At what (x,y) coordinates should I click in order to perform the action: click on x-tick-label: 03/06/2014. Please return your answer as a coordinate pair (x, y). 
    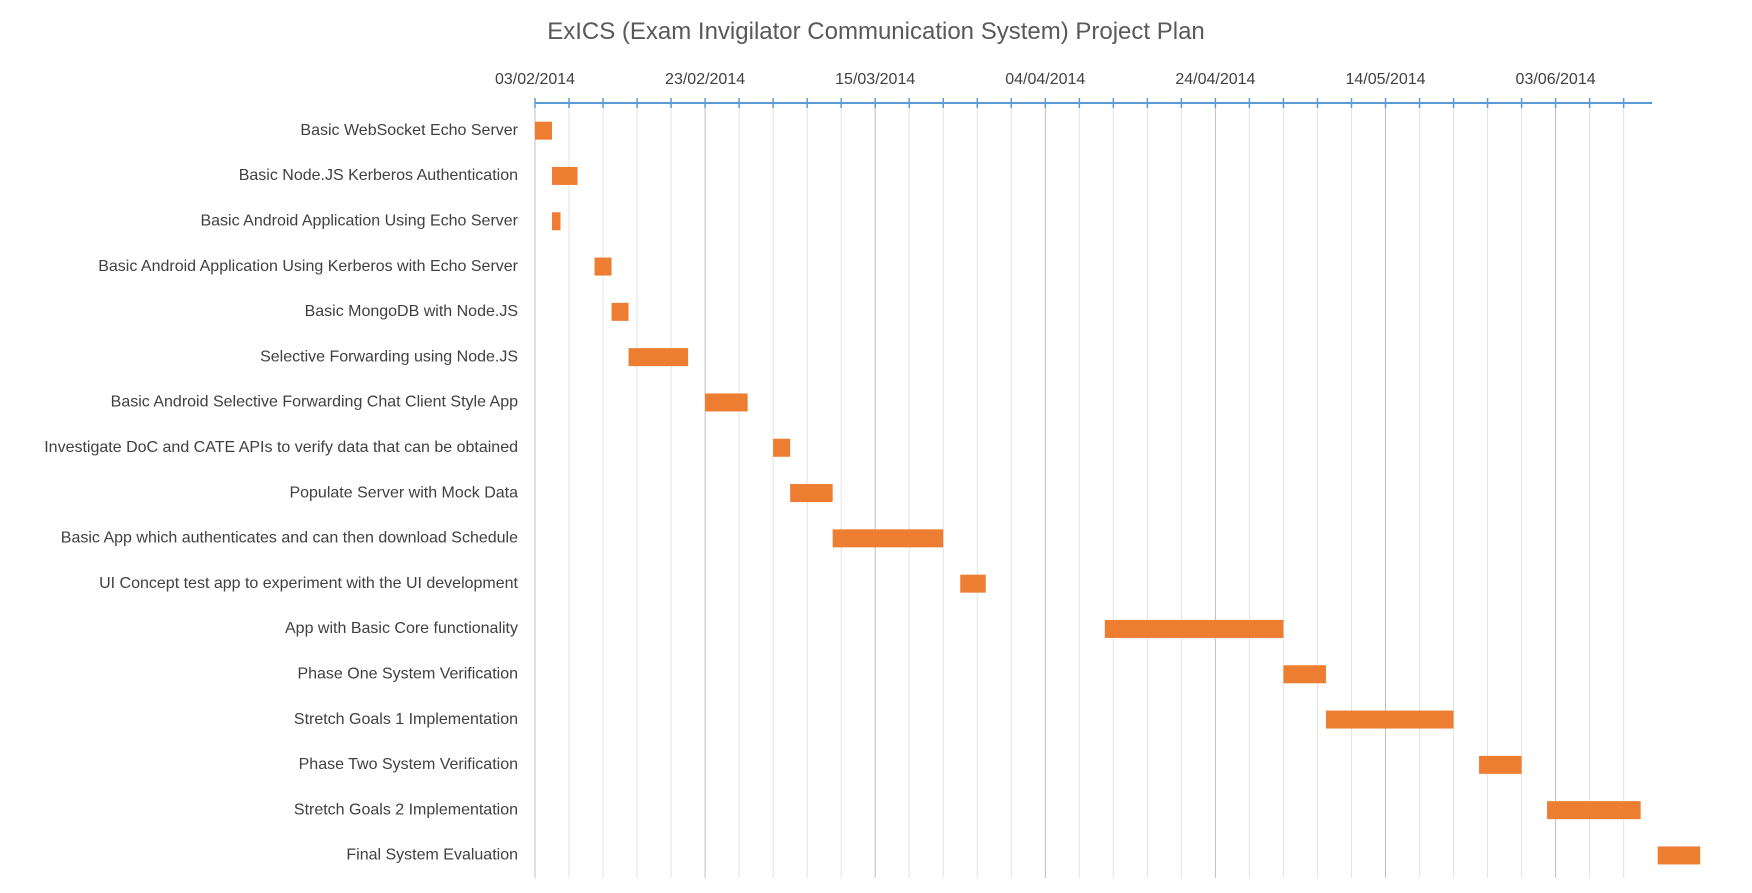
    Looking at the image, I should click on (1556, 79).